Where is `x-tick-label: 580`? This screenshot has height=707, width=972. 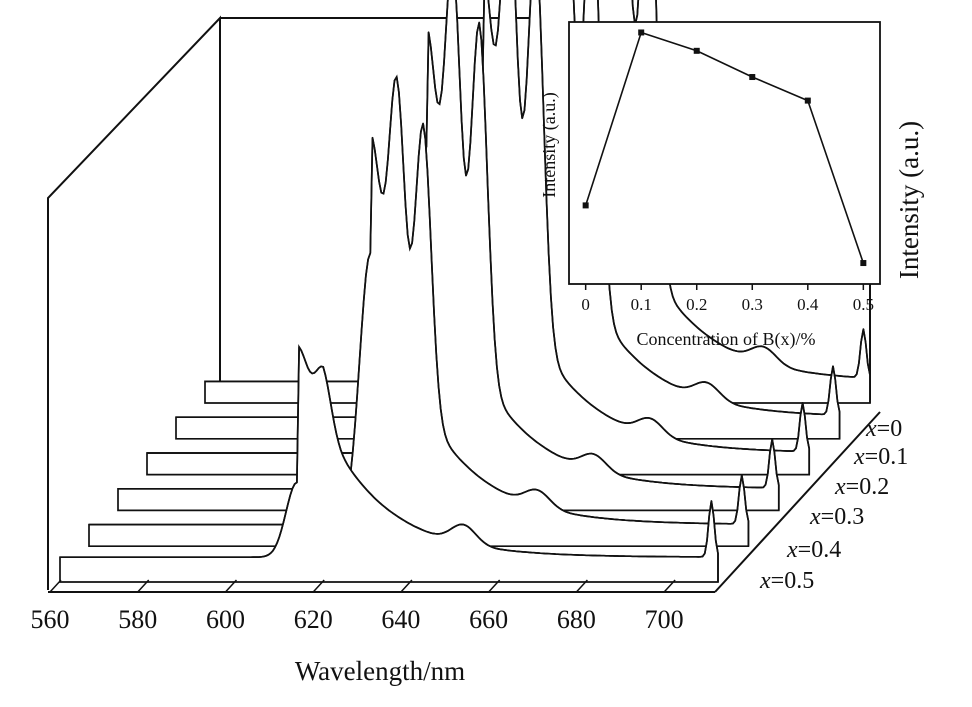
x-tick-label: 580 is located at coordinates (137, 619).